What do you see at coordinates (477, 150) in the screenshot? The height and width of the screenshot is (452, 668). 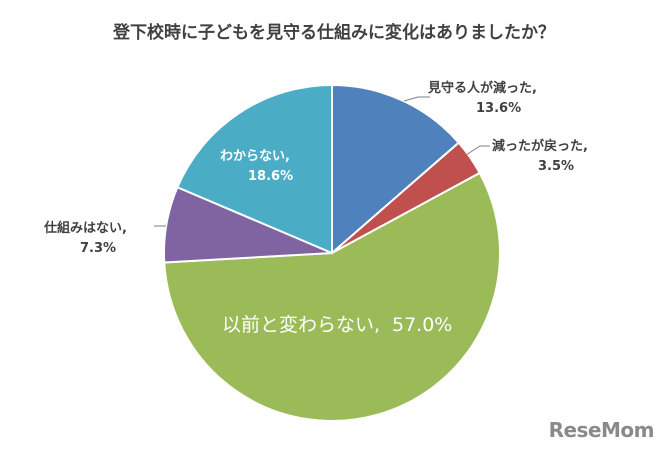 I see `leader-line-restored` at bounding box center [477, 150].